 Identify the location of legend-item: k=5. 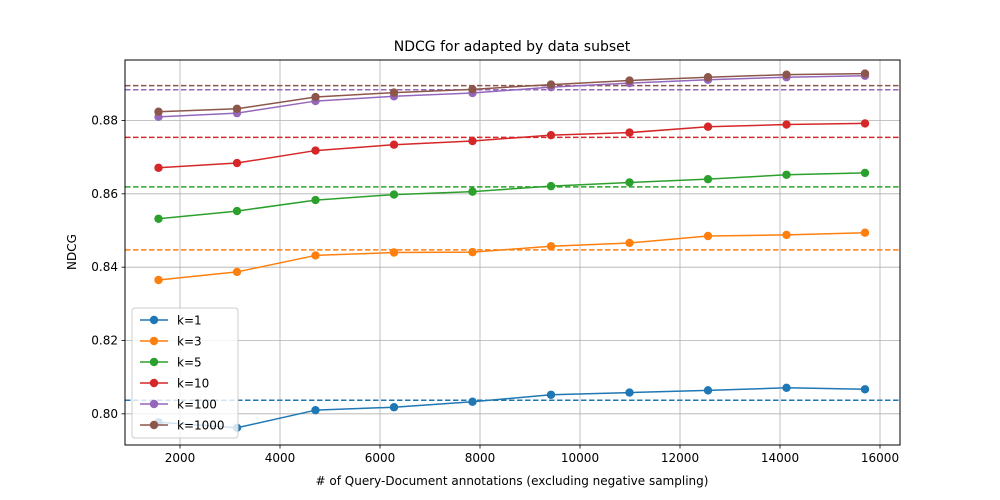
(171, 363).